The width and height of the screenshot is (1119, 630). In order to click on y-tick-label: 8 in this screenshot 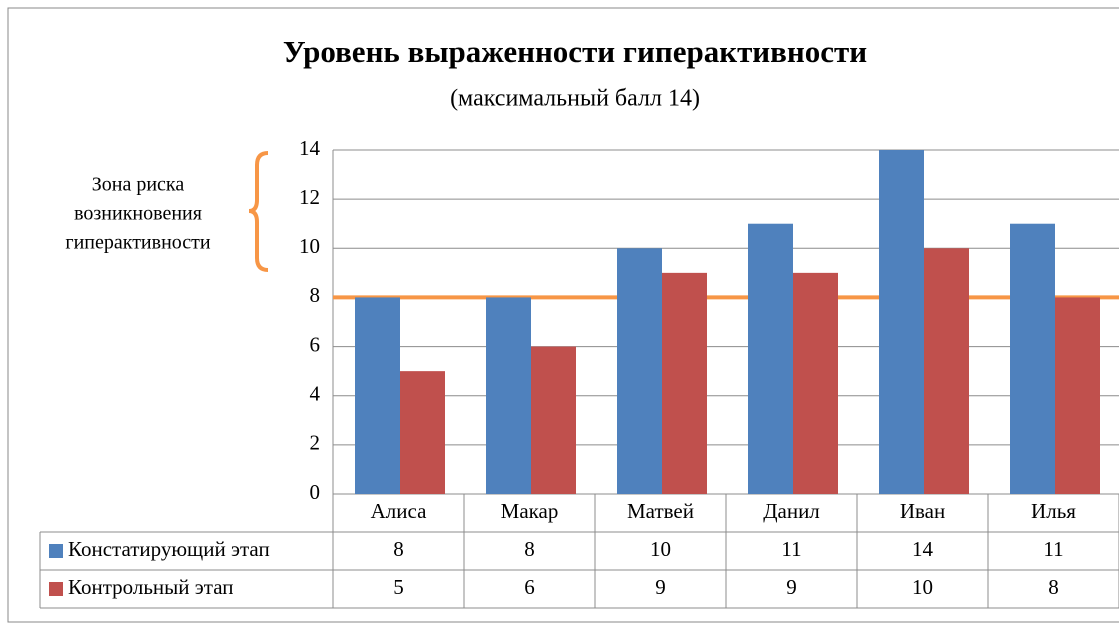, I will do `click(315, 295)`.